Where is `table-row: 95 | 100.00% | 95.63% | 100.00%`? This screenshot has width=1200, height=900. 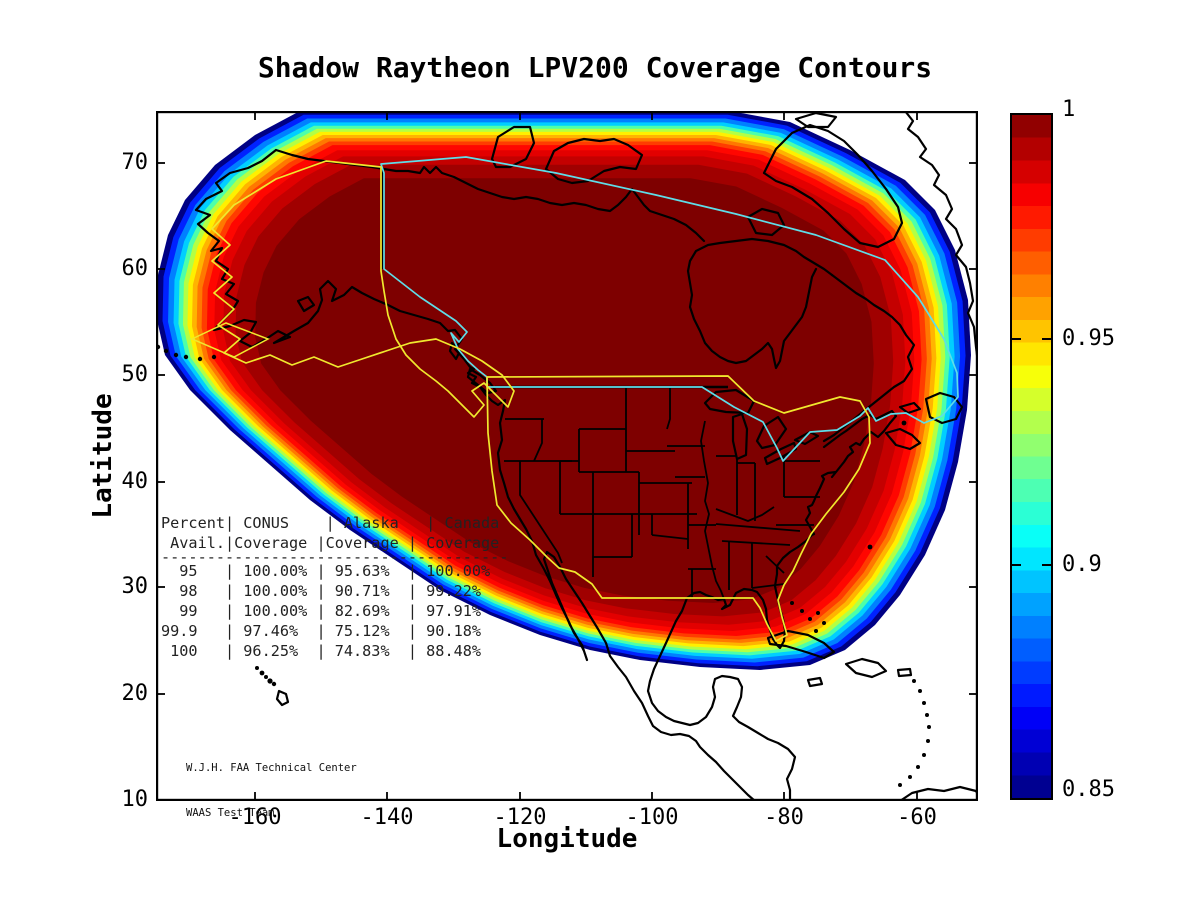
table-row: 95 | 100.00% | 95.63% | 100.00% is located at coordinates (326, 571).